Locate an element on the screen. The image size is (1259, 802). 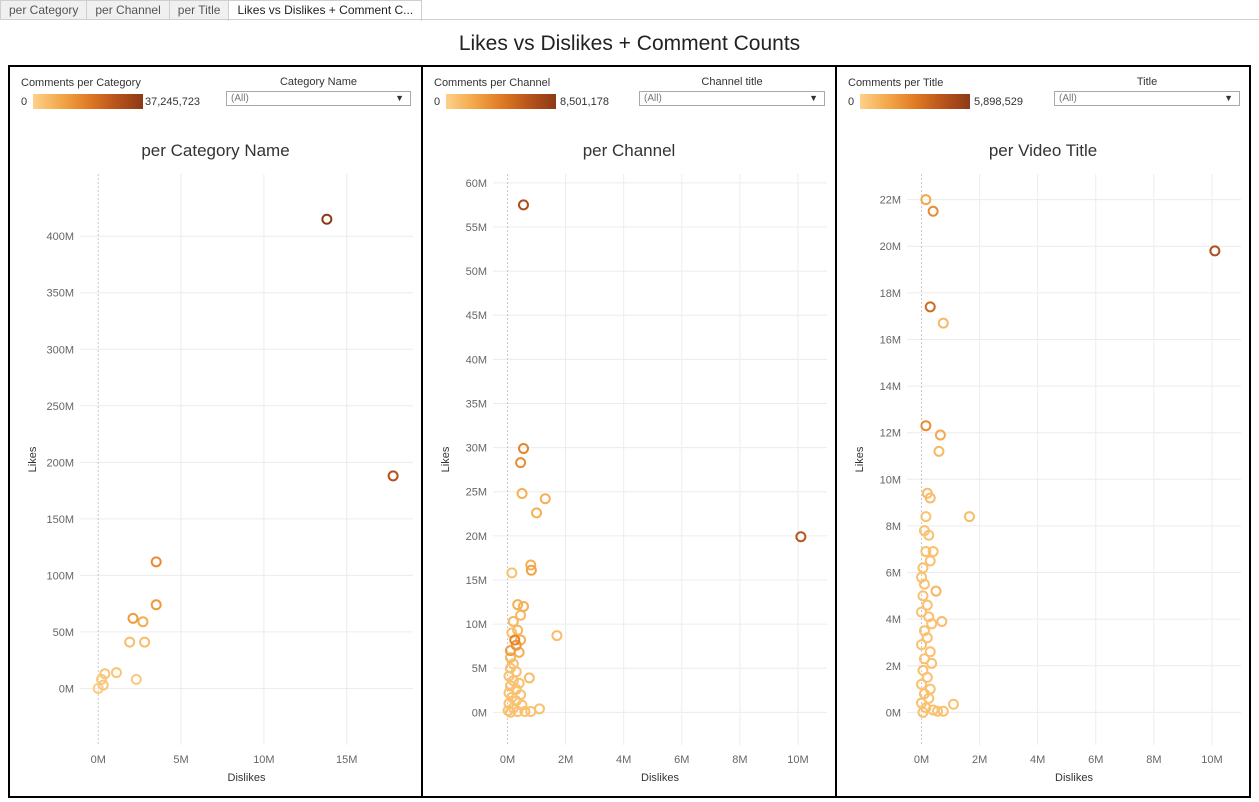
y-tick-label: 40M is located at coordinates (476, 360).